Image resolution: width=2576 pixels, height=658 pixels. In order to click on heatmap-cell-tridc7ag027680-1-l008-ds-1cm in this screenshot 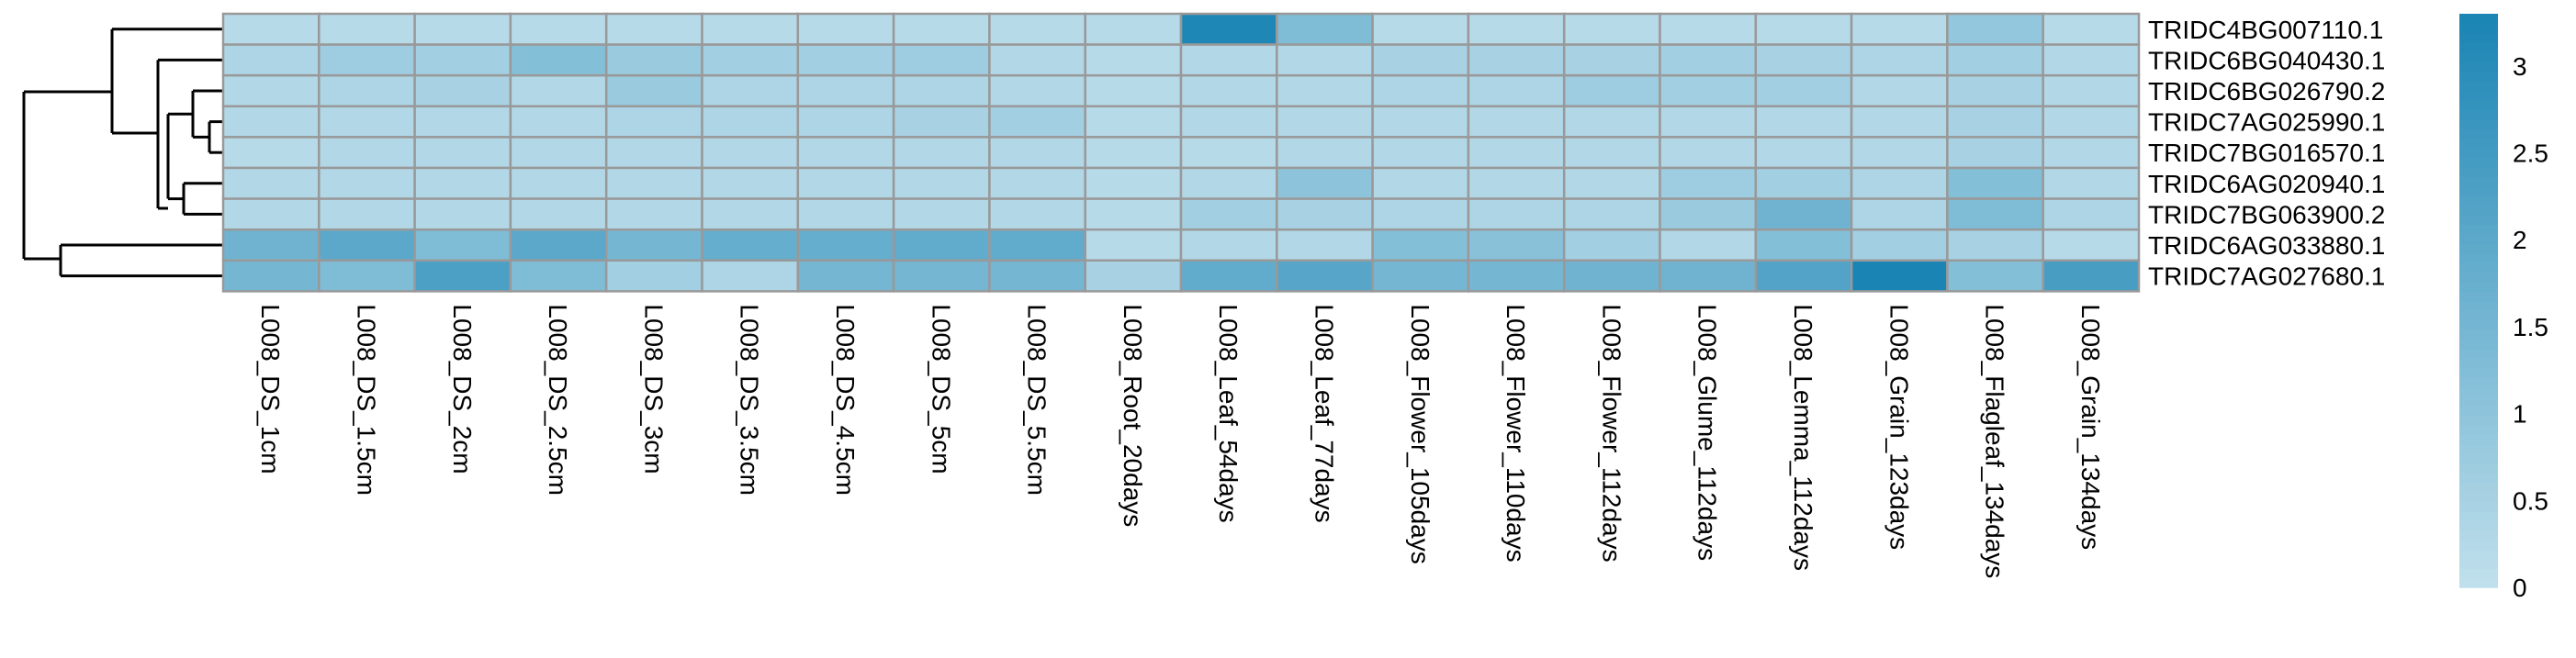, I will do `click(271, 276)`.